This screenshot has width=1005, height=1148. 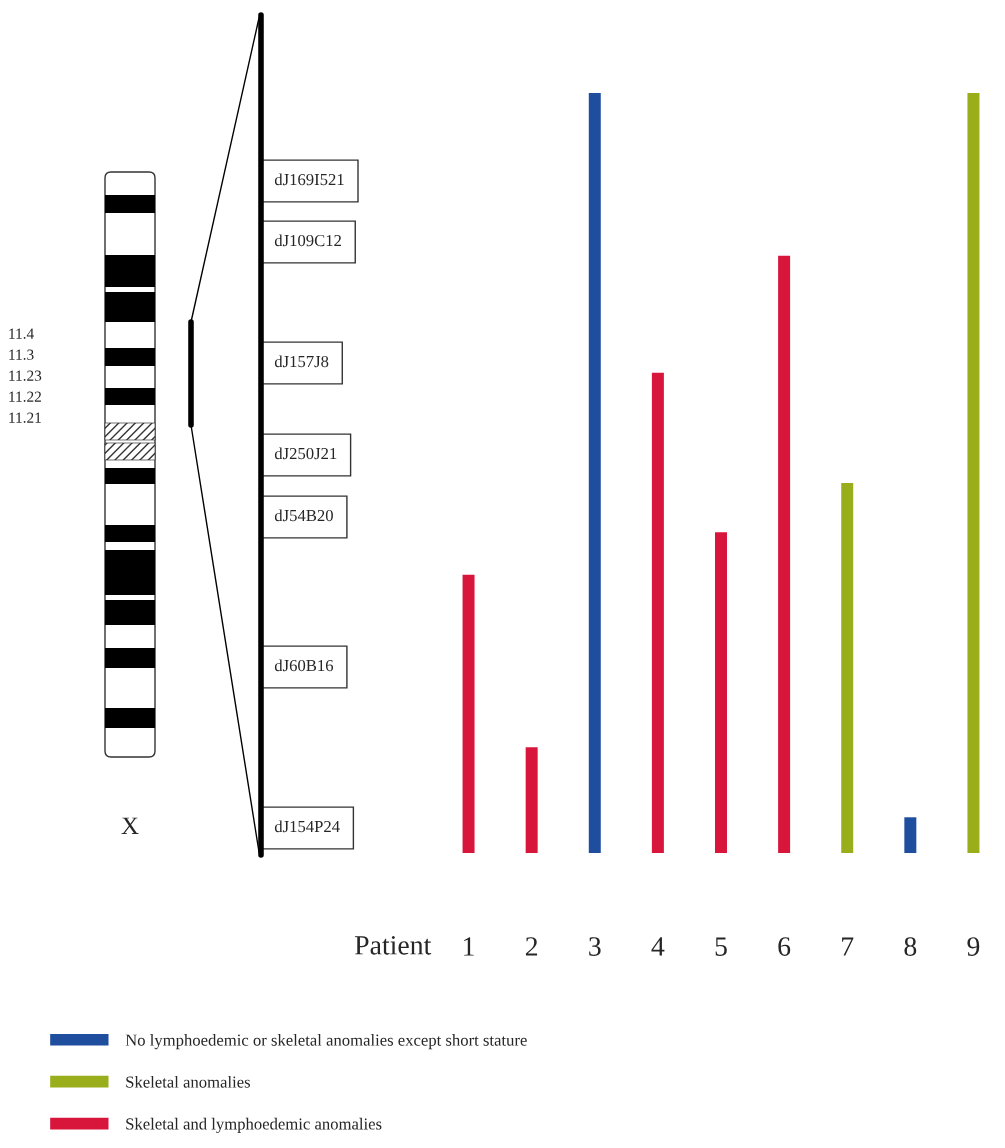 What do you see at coordinates (848, 946) in the screenshot?
I see `x-tick-label: 7` at bounding box center [848, 946].